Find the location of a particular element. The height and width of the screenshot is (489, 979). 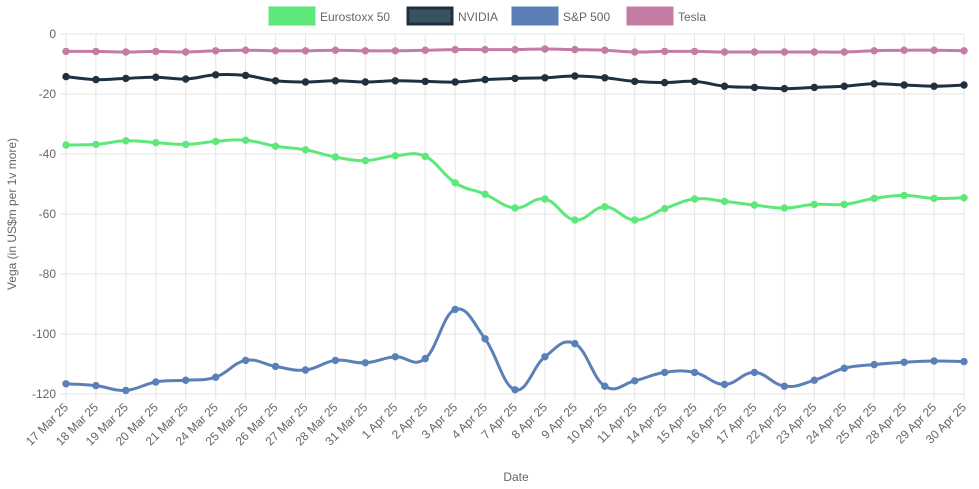

legend-item: NVIDIA is located at coordinates (452, 16).